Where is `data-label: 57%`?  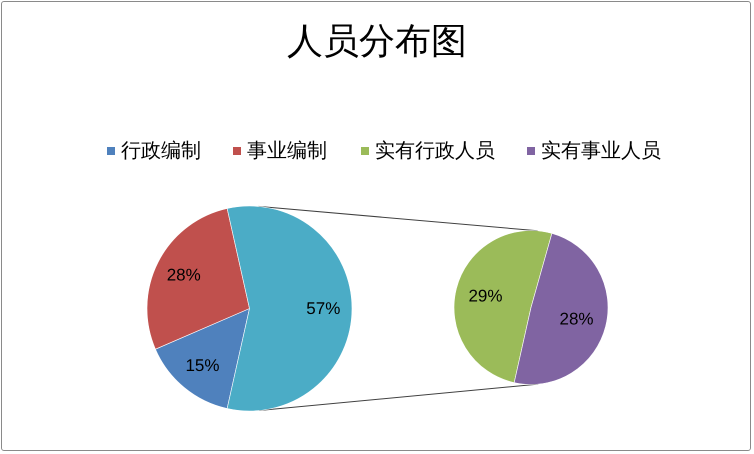
data-label: 57% is located at coordinates (323, 308).